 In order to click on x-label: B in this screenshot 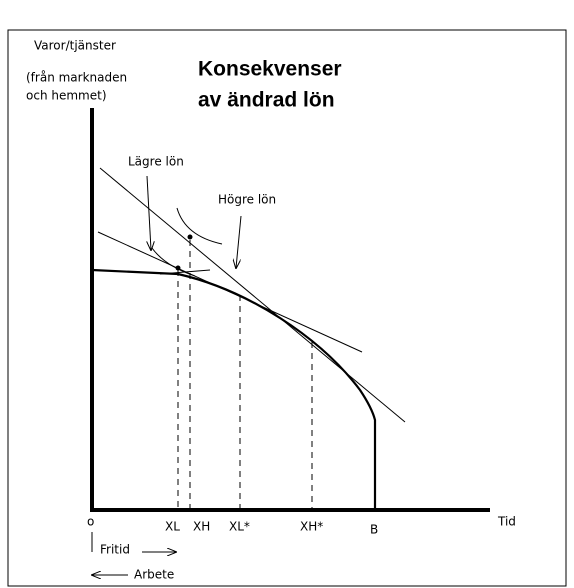, I will do `click(374, 530)`.